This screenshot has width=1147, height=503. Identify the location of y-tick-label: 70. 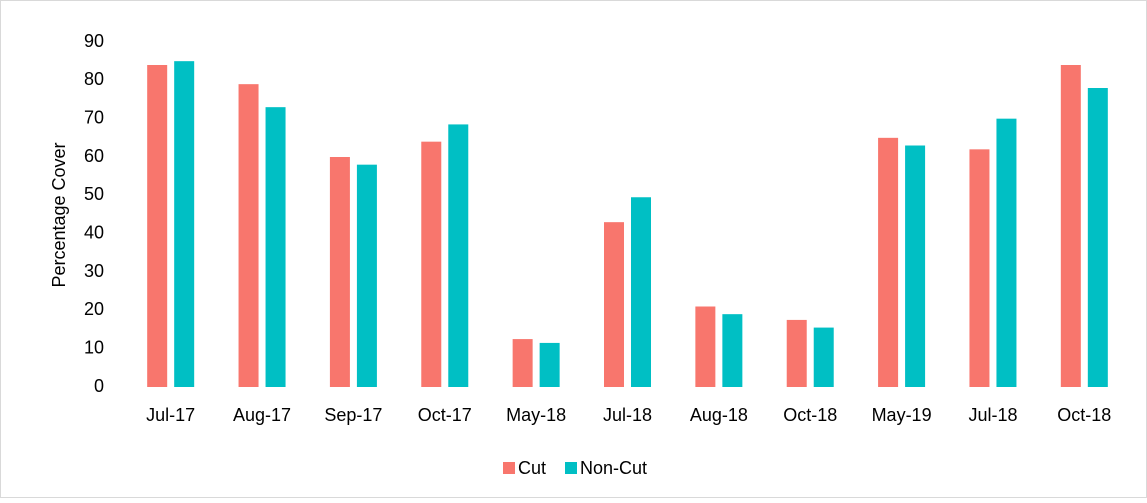
(94, 117).